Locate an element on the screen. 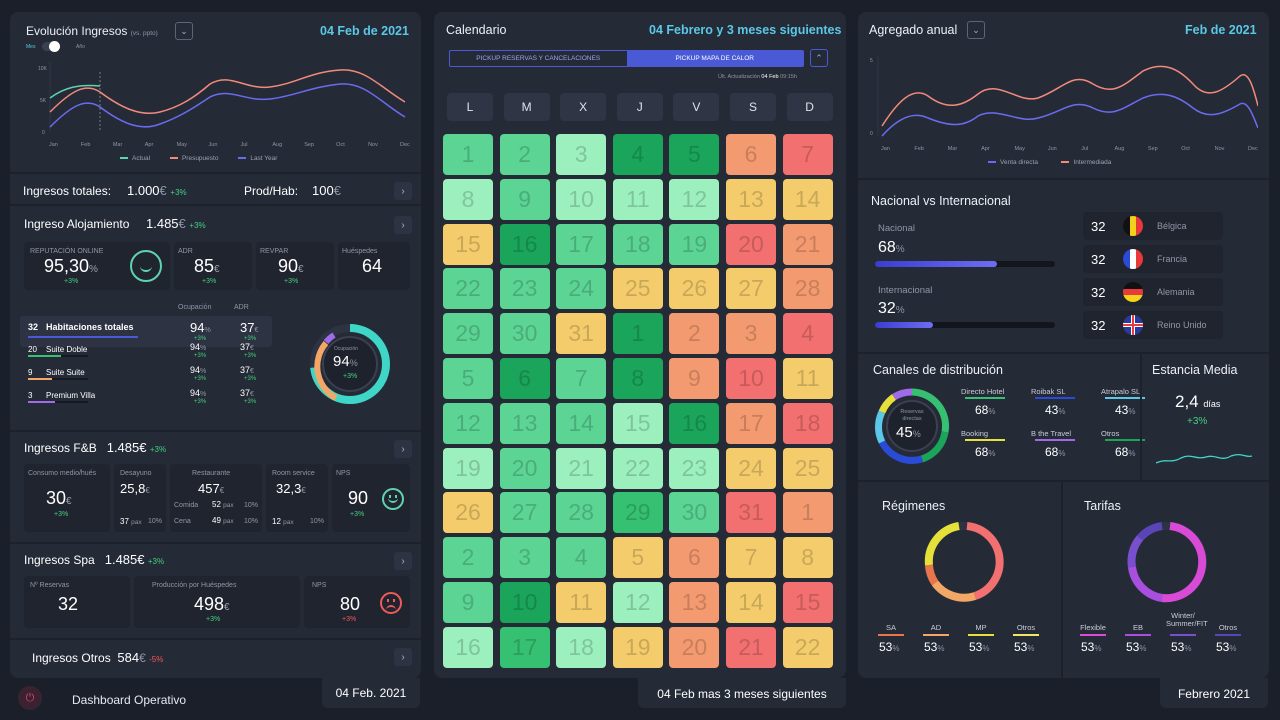 The image size is (1280, 720). period-toggle is located at coordinates (51, 46).